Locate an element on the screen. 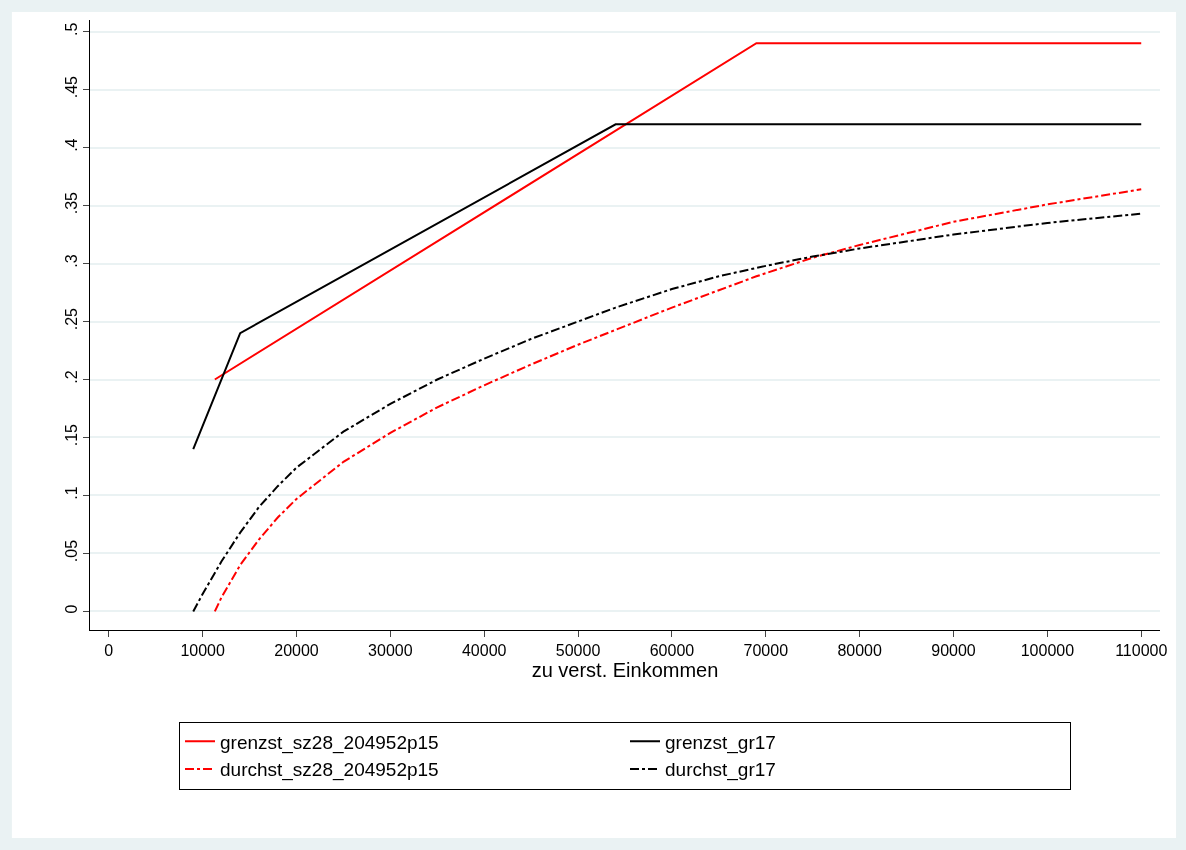 The height and width of the screenshot is (850, 1186). y-tick-label: 0 is located at coordinates (71, 609).